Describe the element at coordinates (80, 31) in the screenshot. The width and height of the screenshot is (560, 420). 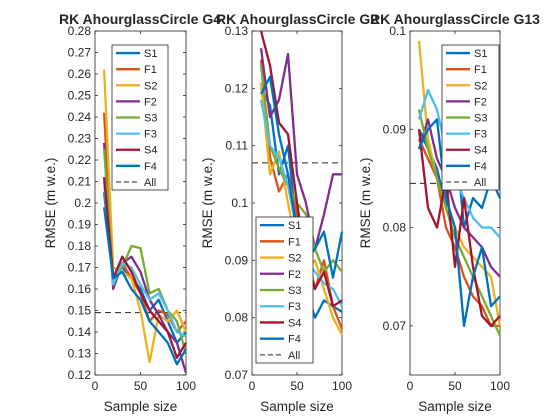
I see `y-tick-label: 0.28` at that location.